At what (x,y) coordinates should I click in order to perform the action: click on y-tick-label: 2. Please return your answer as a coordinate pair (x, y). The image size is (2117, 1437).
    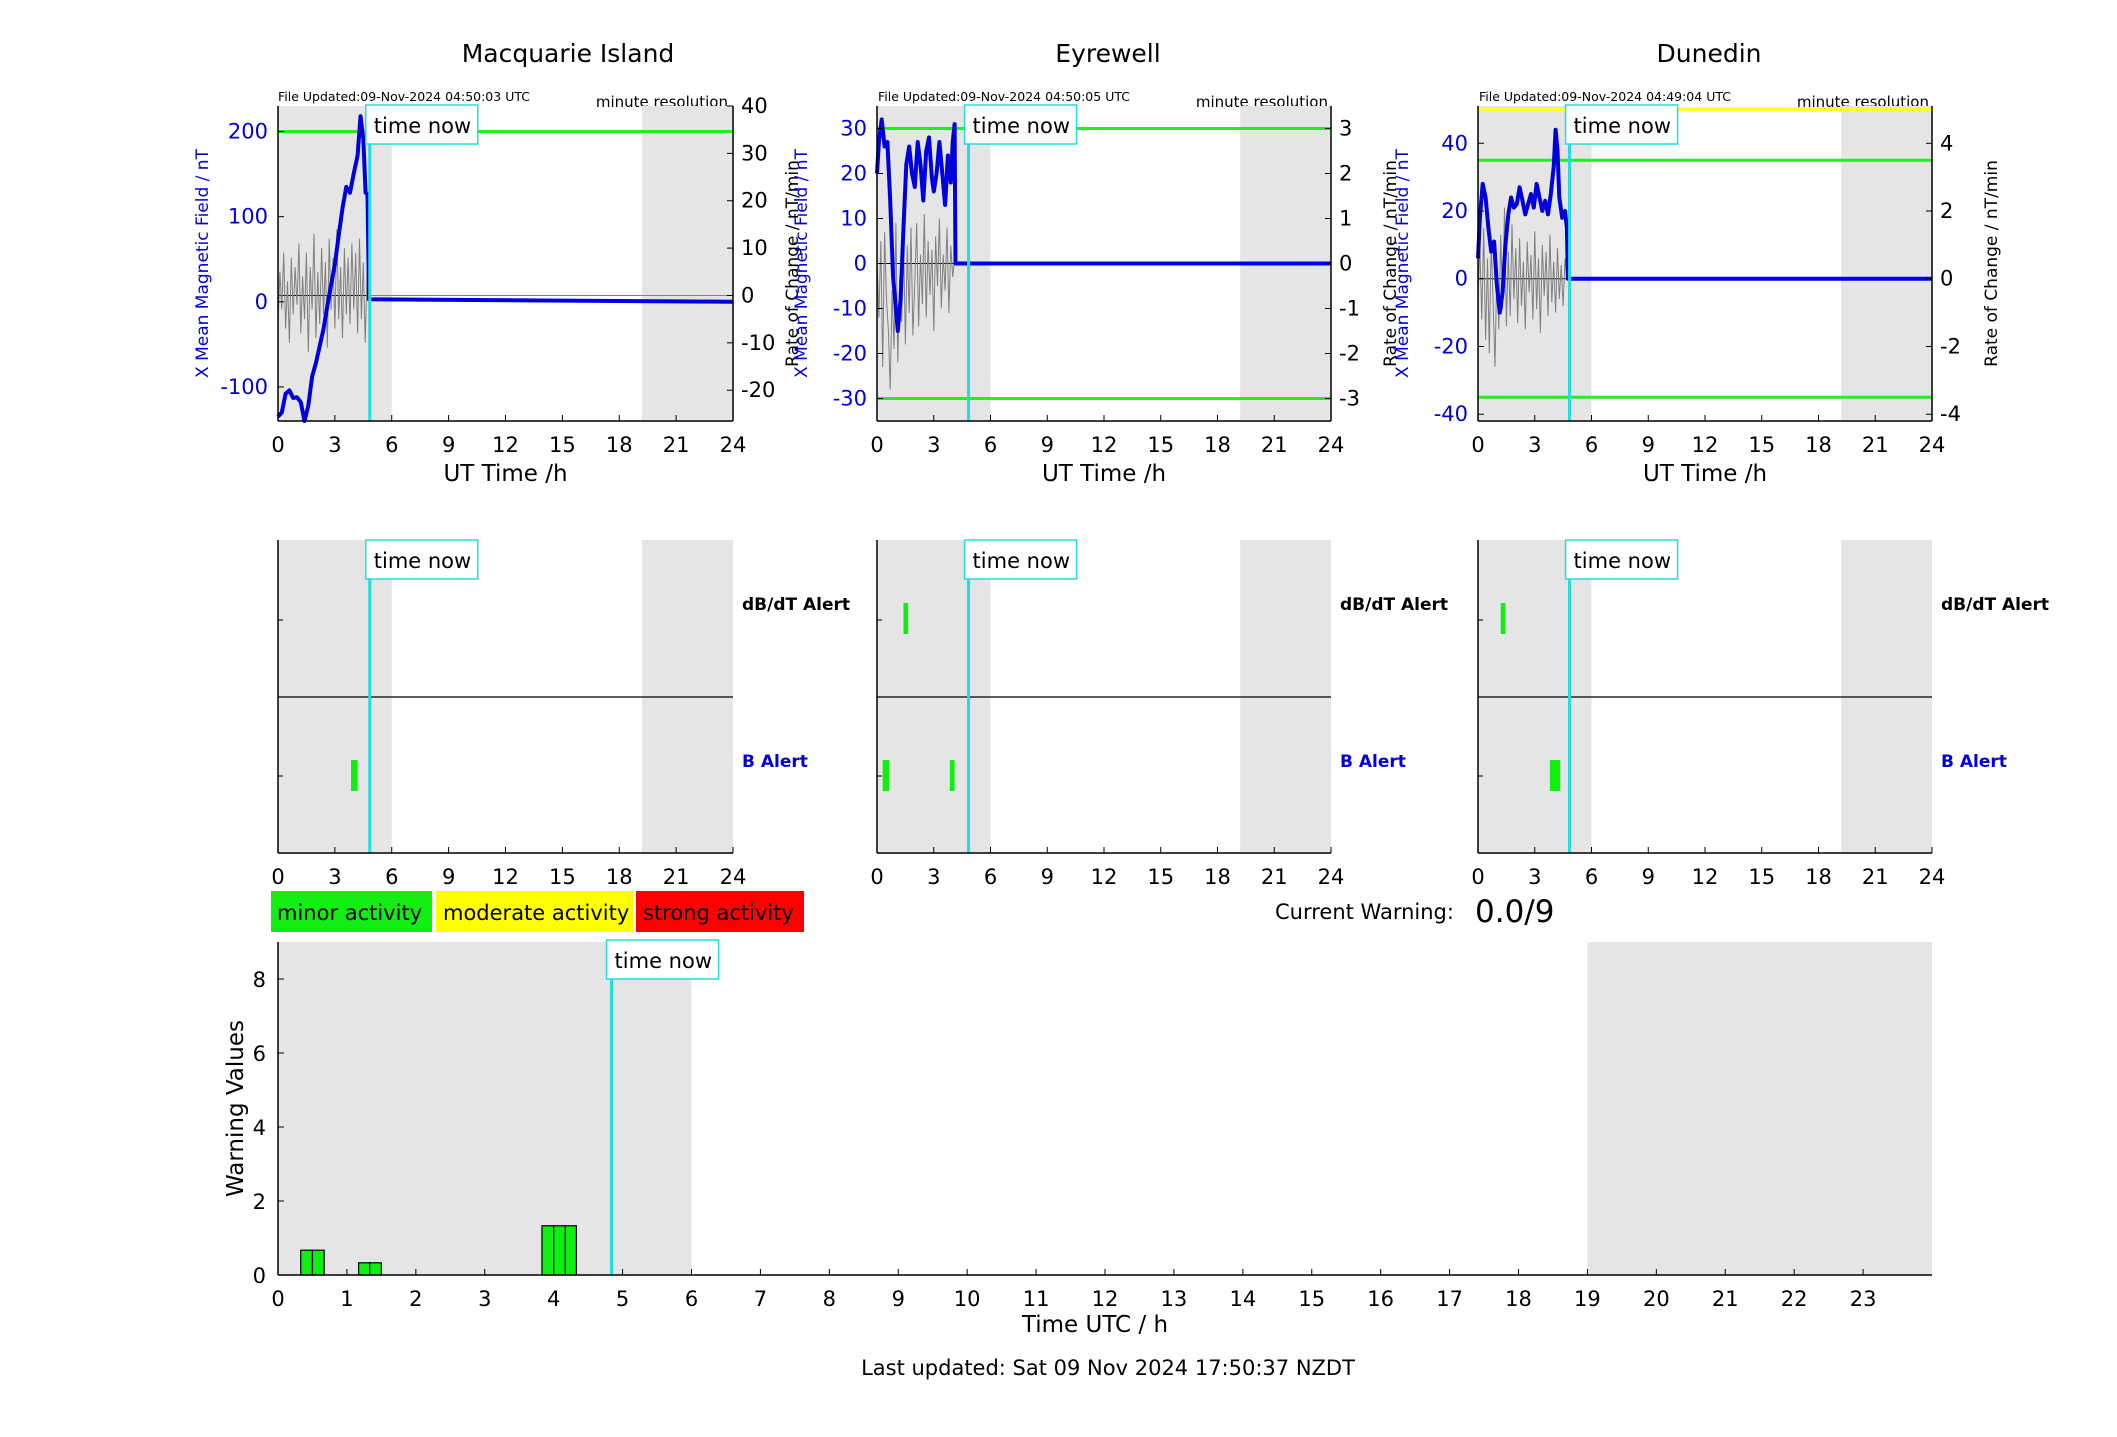
    Looking at the image, I should click on (259, 1202).